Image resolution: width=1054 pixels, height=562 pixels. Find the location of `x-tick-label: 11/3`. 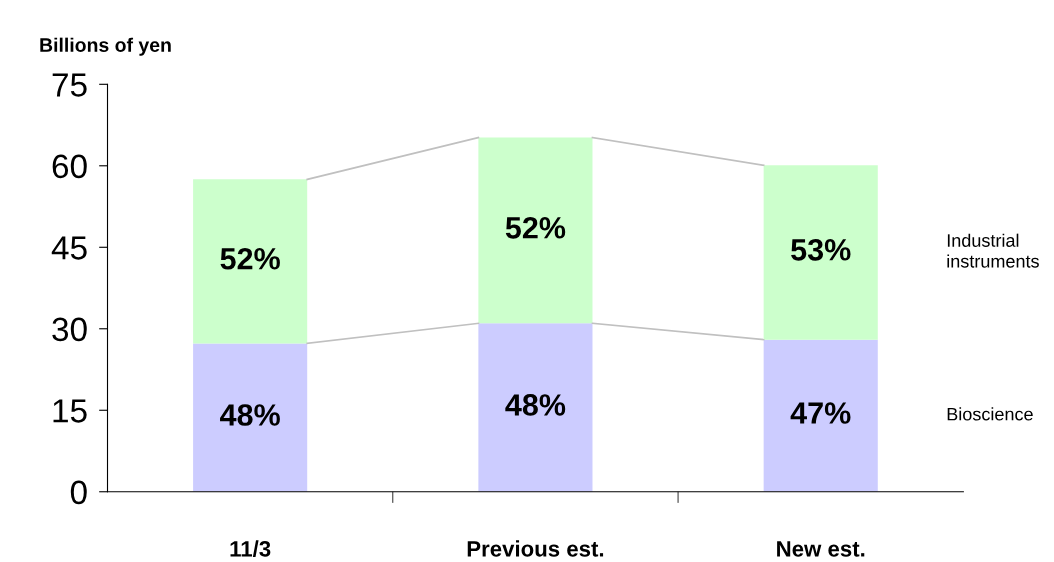

x-tick-label: 11/3 is located at coordinates (250, 548).